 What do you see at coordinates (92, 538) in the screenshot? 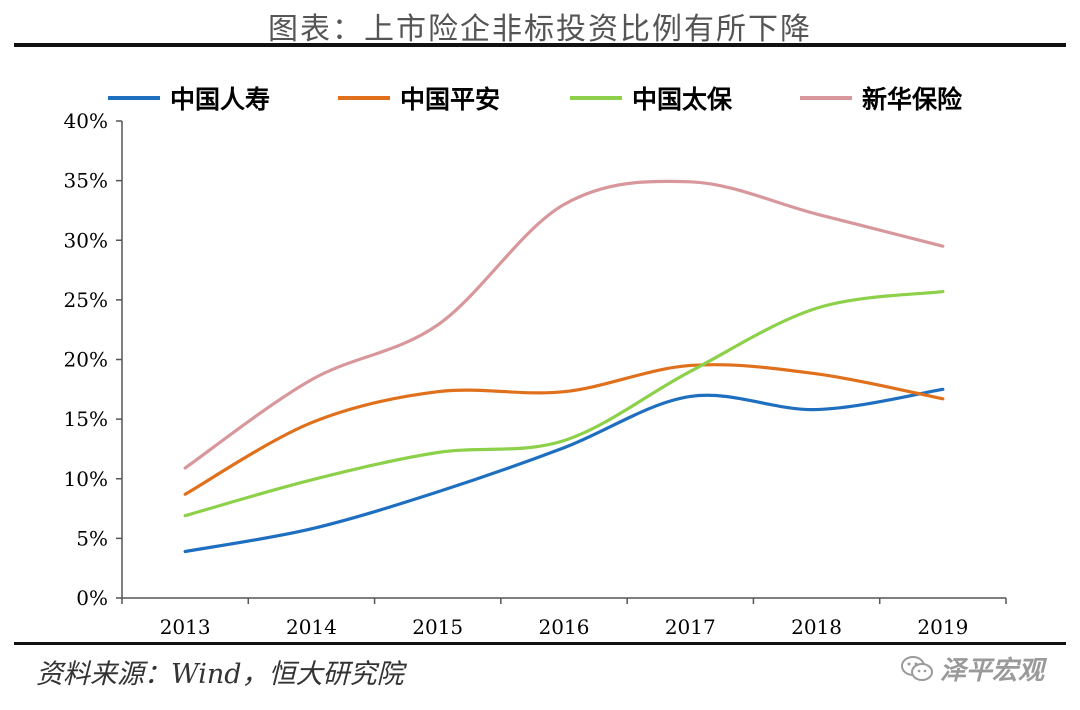
I see `y-tick-label: 5%` at bounding box center [92, 538].